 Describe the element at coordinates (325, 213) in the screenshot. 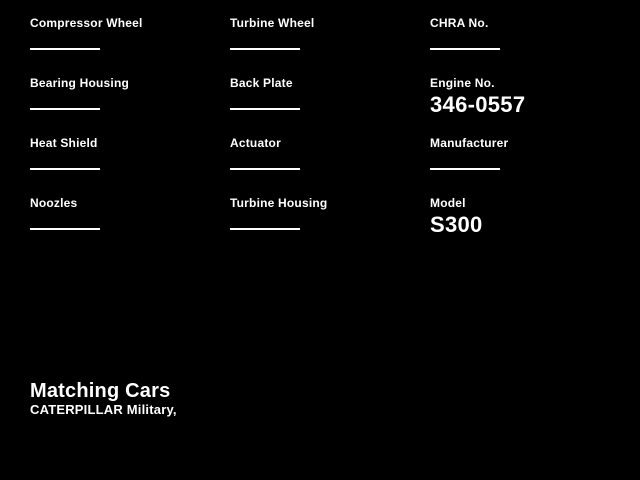

I see `field-turbine-housing: Turbine Housing` at that location.